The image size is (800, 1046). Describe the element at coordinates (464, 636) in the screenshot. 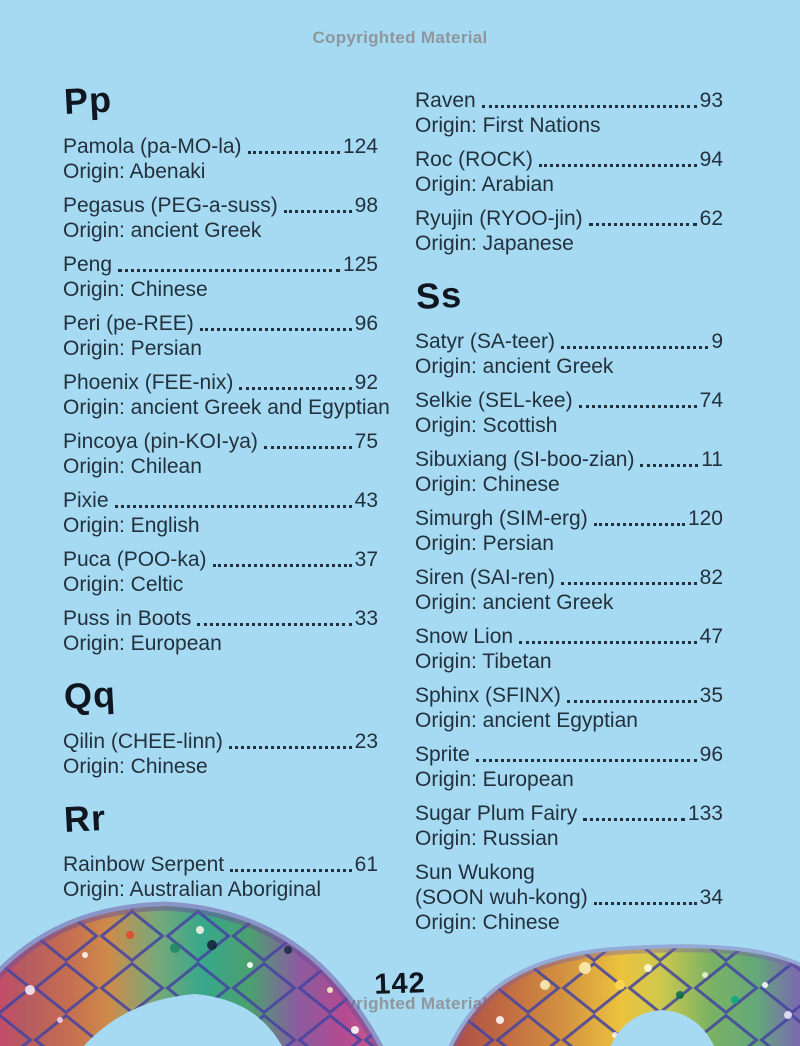

I see `entry-name: Snow Lion` at that location.